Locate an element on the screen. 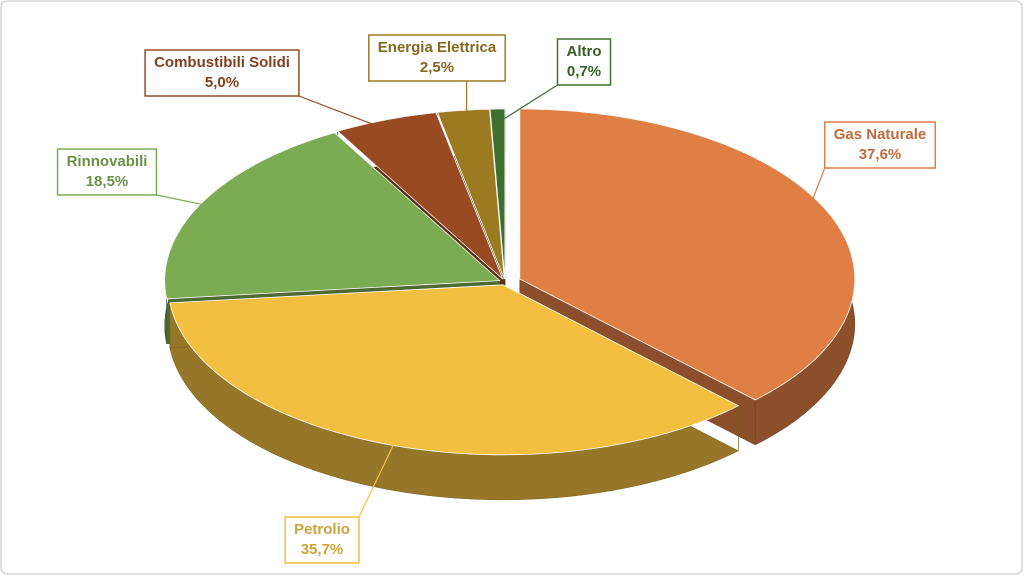 This screenshot has width=1024, height=576. label-value: 37,6% is located at coordinates (880, 154).